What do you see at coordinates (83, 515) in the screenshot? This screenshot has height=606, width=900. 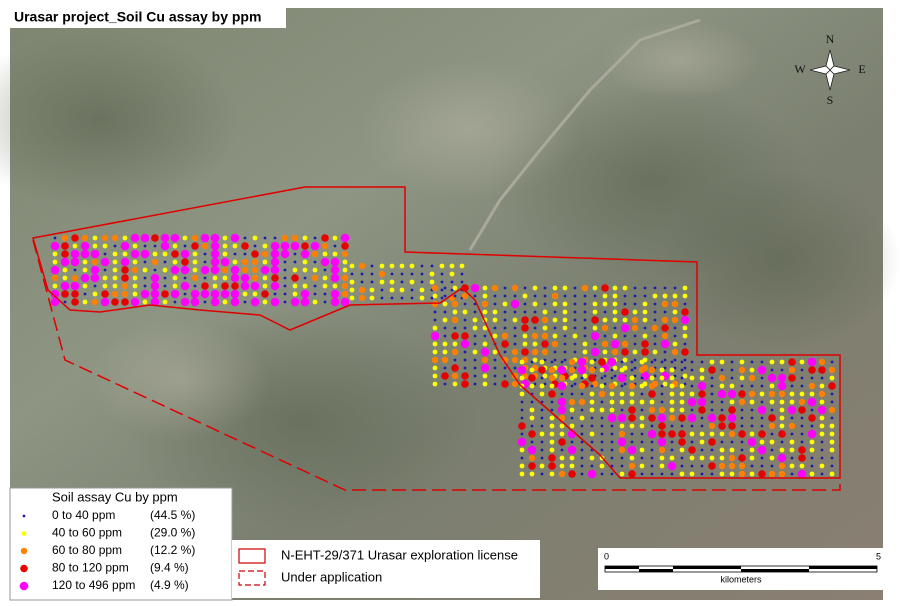 I see `legend-label: 0 to 40 ppm` at bounding box center [83, 515].